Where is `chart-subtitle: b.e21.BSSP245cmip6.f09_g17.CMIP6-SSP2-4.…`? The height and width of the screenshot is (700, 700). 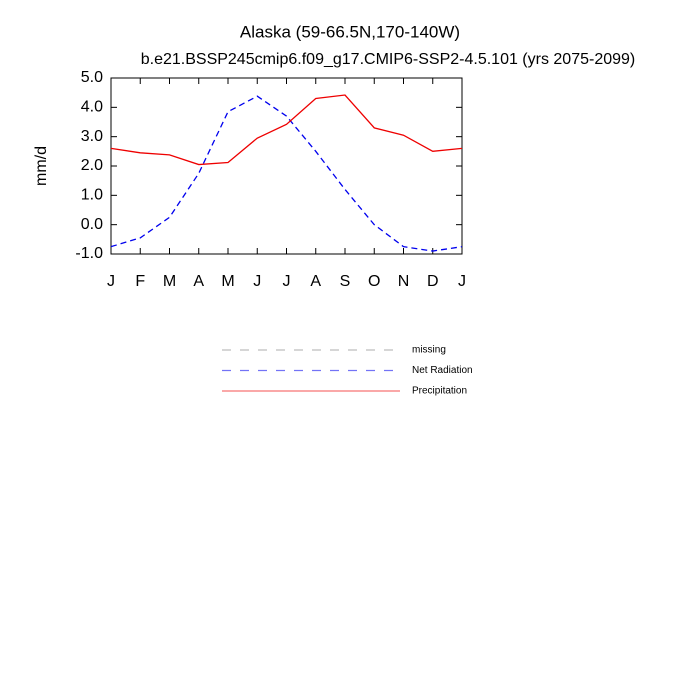 chart-subtitle: b.e21.BSSP245cmip6.f09_g17.CMIP6-SSP2-4.… is located at coordinates (388, 59).